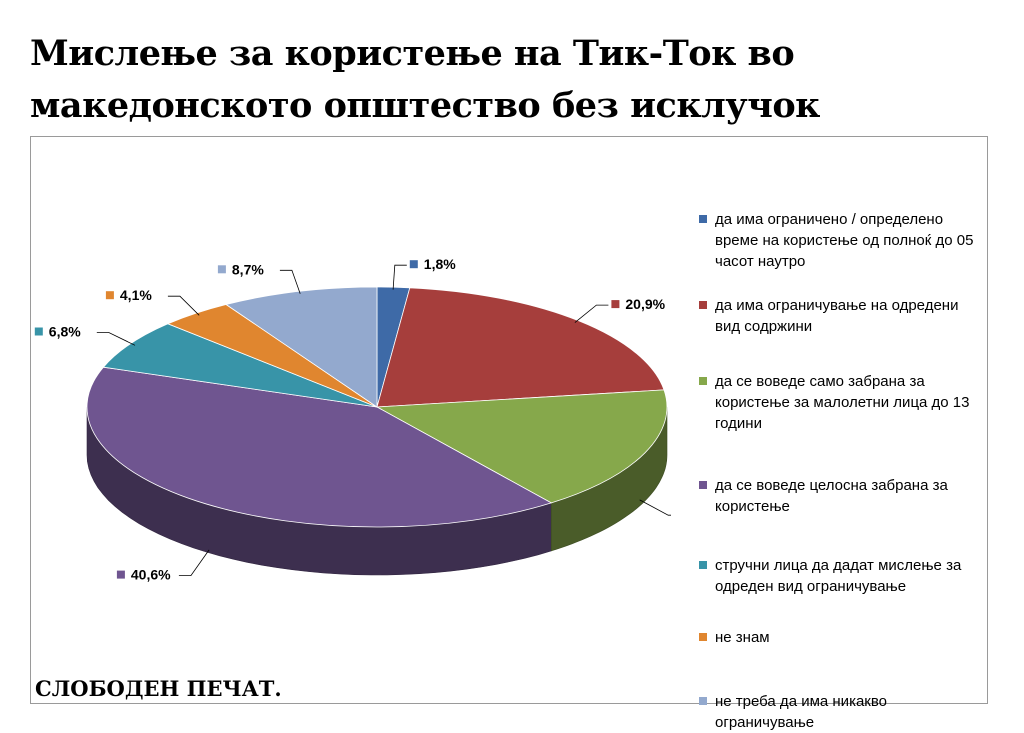 This screenshot has width=1024, height=733. I want to click on source-logo: СЛОБОДЕН ПЕЧАТ., so click(158, 688).